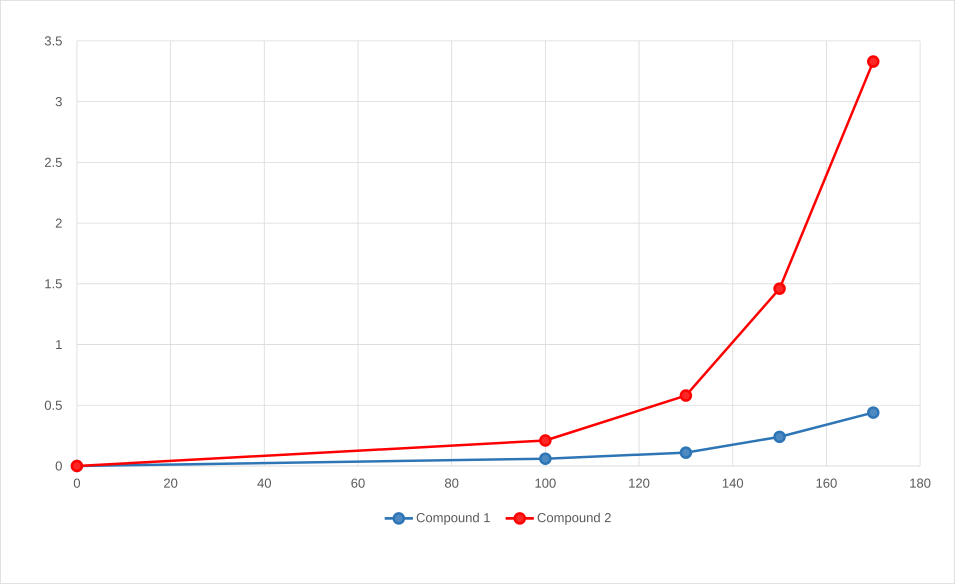  I want to click on y-tick-label: 1, so click(59, 345).